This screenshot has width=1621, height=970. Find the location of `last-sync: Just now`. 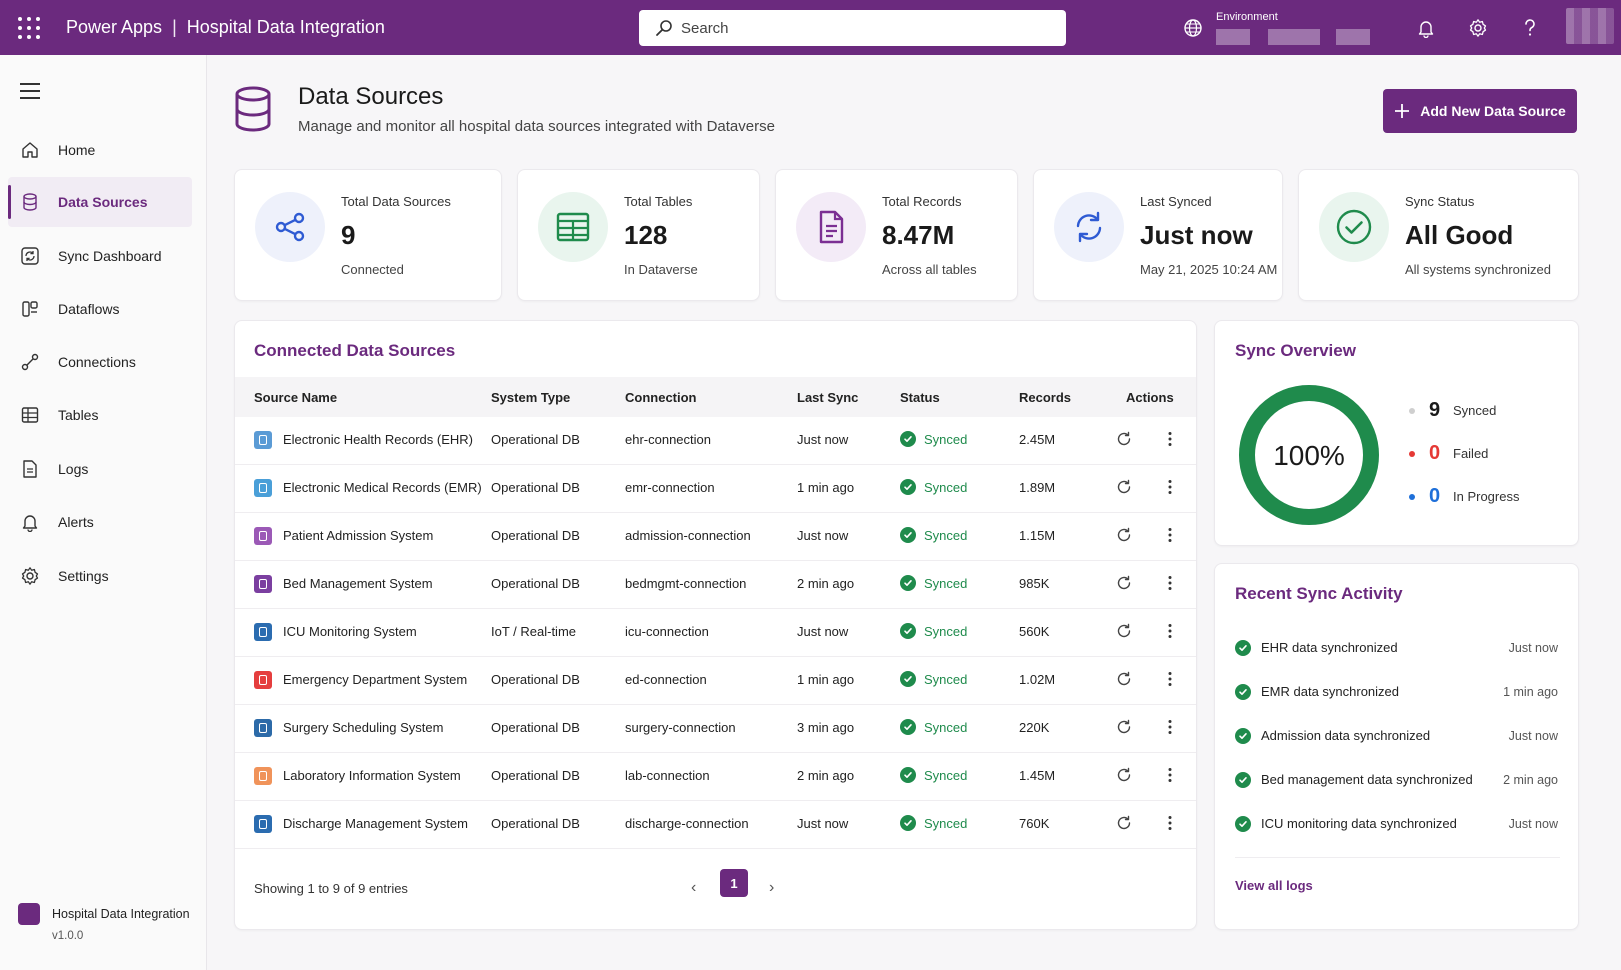

last-sync: Just now is located at coordinates (823, 823).